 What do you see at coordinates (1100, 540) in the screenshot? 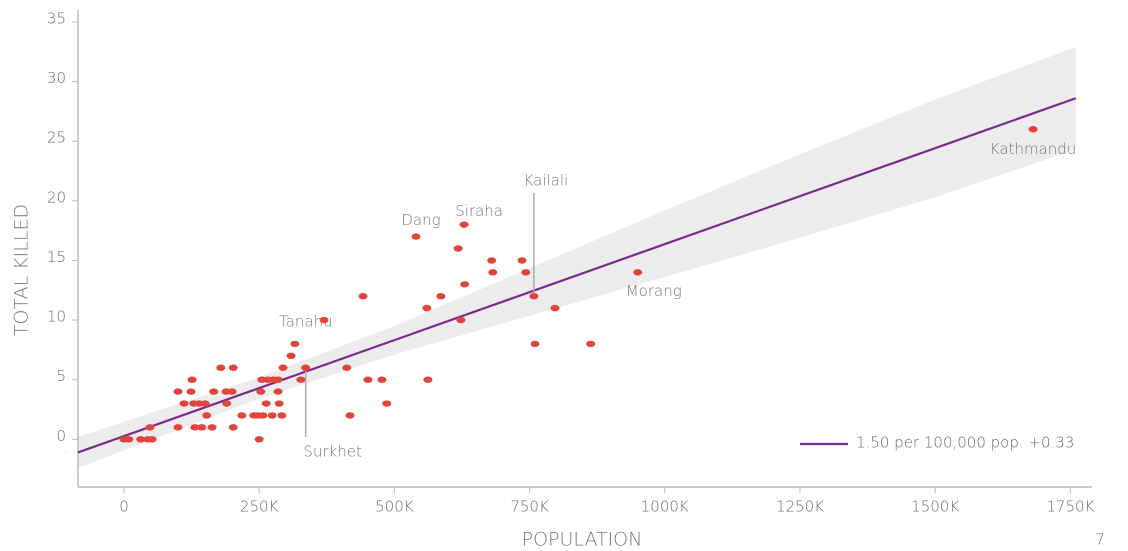
I see `page-number: 7` at bounding box center [1100, 540].